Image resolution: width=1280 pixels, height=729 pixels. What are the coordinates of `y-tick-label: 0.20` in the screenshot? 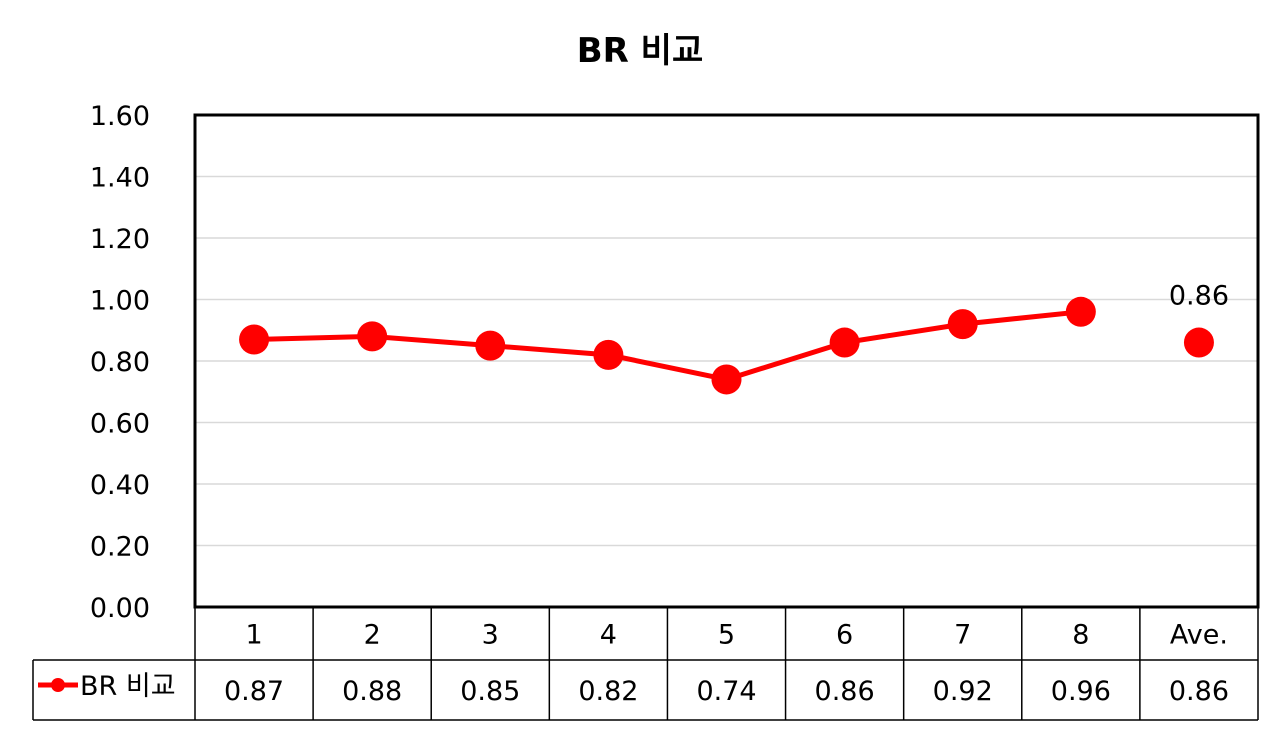 It's located at (120, 547).